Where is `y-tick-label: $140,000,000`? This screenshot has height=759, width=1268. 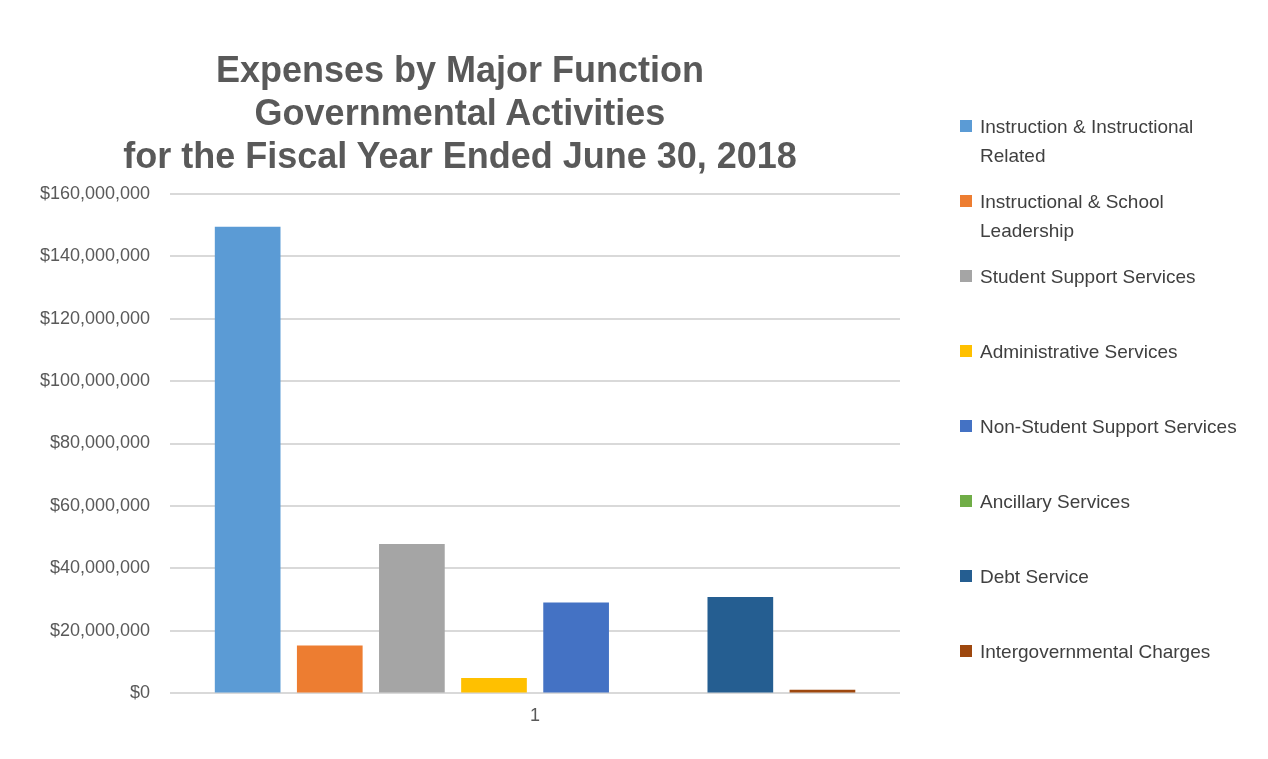 y-tick-label: $140,000,000 is located at coordinates (95, 255).